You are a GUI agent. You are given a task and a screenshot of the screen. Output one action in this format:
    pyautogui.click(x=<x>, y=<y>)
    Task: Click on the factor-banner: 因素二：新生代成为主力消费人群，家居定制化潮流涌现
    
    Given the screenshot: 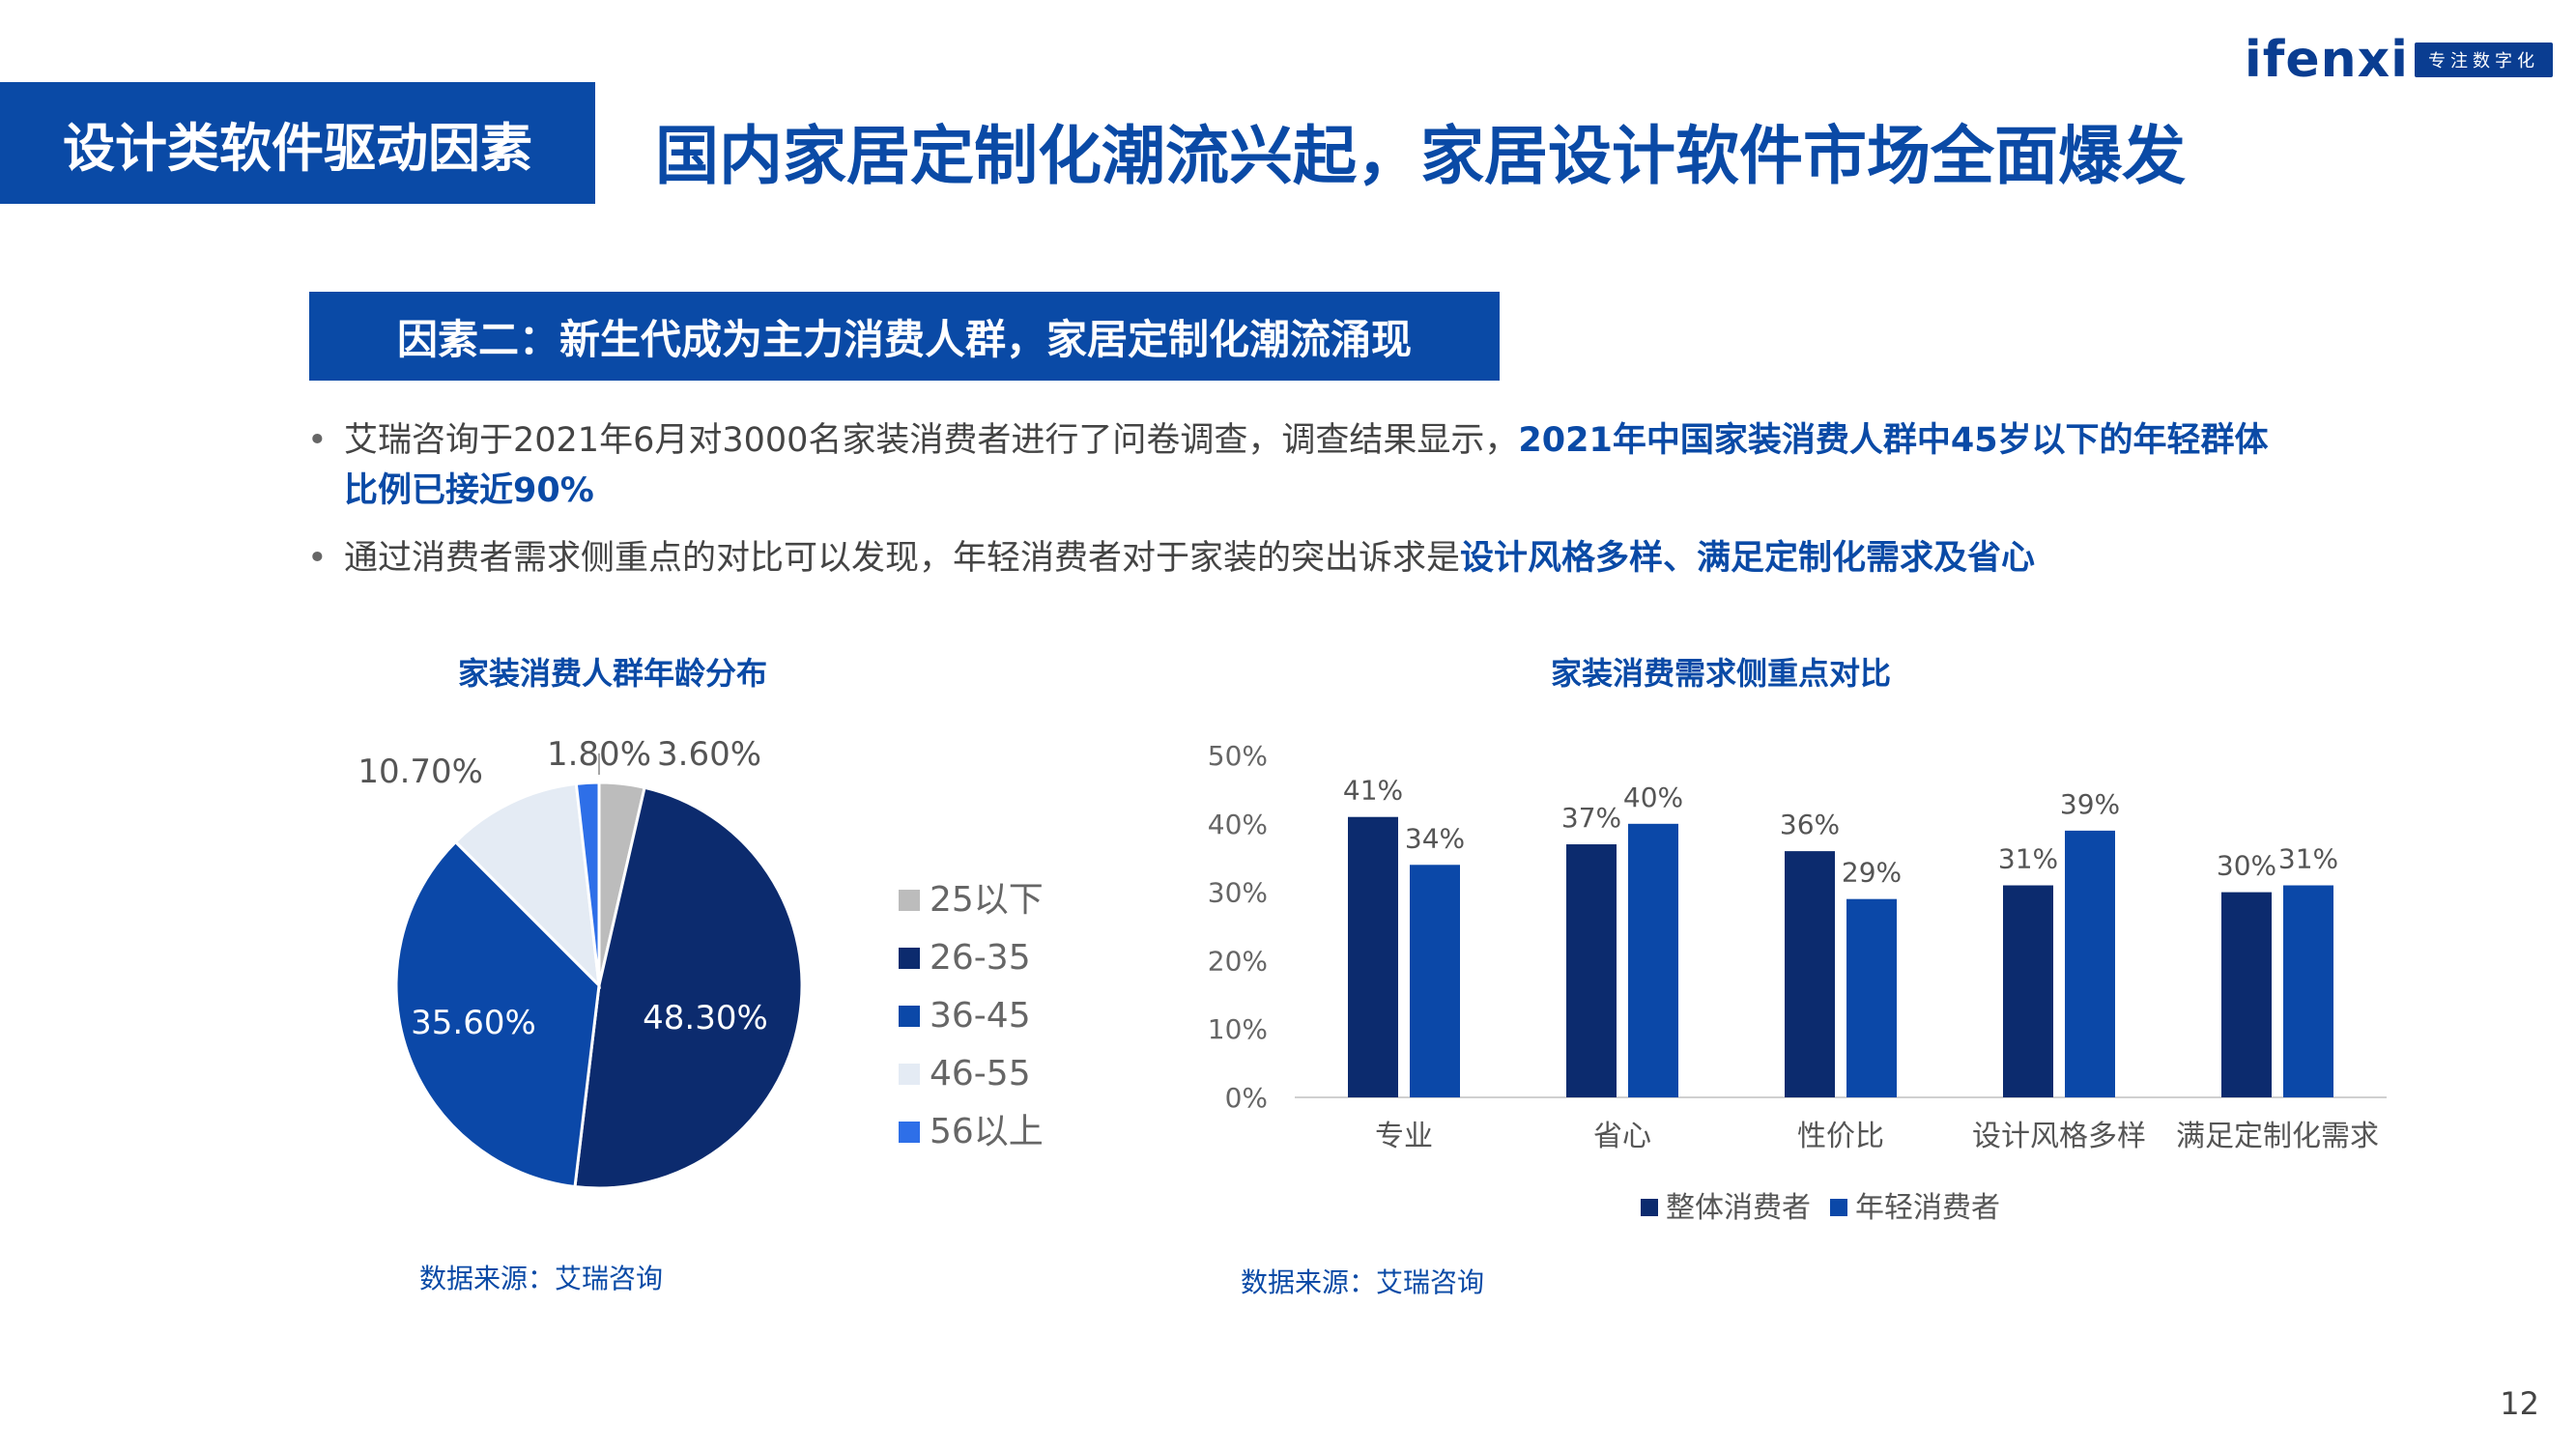 What is the action you would take?
    pyautogui.click(x=905, y=336)
    